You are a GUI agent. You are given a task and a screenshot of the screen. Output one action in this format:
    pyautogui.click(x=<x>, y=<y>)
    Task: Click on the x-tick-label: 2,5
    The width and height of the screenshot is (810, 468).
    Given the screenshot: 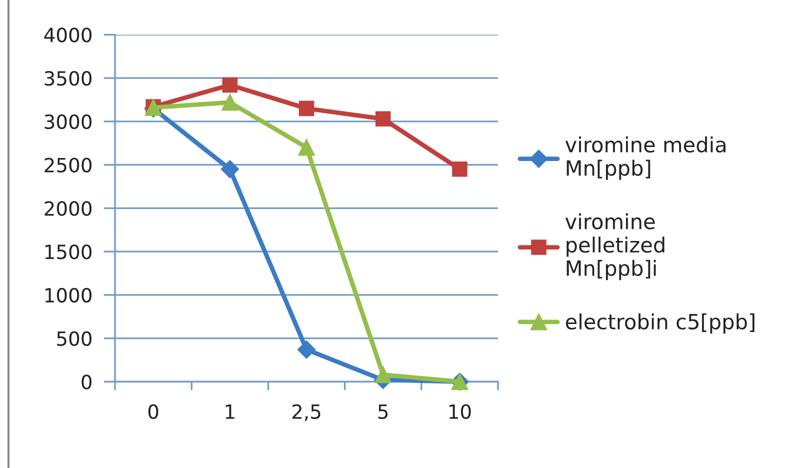 What is the action you would take?
    pyautogui.click(x=306, y=412)
    